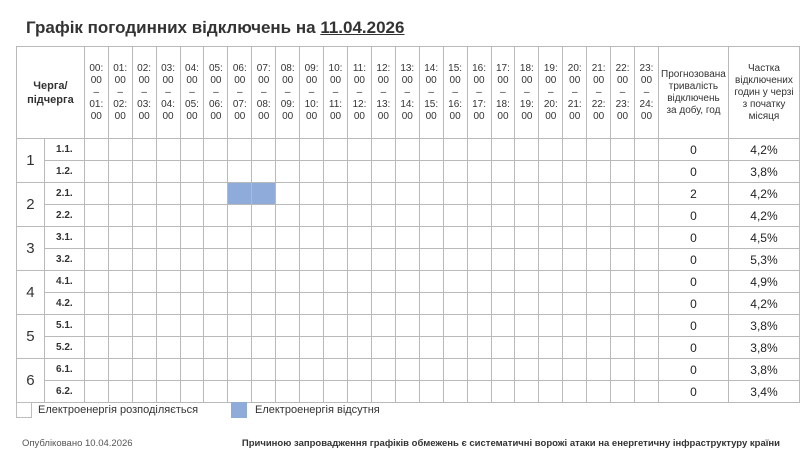 The image size is (800, 468). Describe the element at coordinates (30, 292) in the screenshot. I see `queue-label: 4` at that location.